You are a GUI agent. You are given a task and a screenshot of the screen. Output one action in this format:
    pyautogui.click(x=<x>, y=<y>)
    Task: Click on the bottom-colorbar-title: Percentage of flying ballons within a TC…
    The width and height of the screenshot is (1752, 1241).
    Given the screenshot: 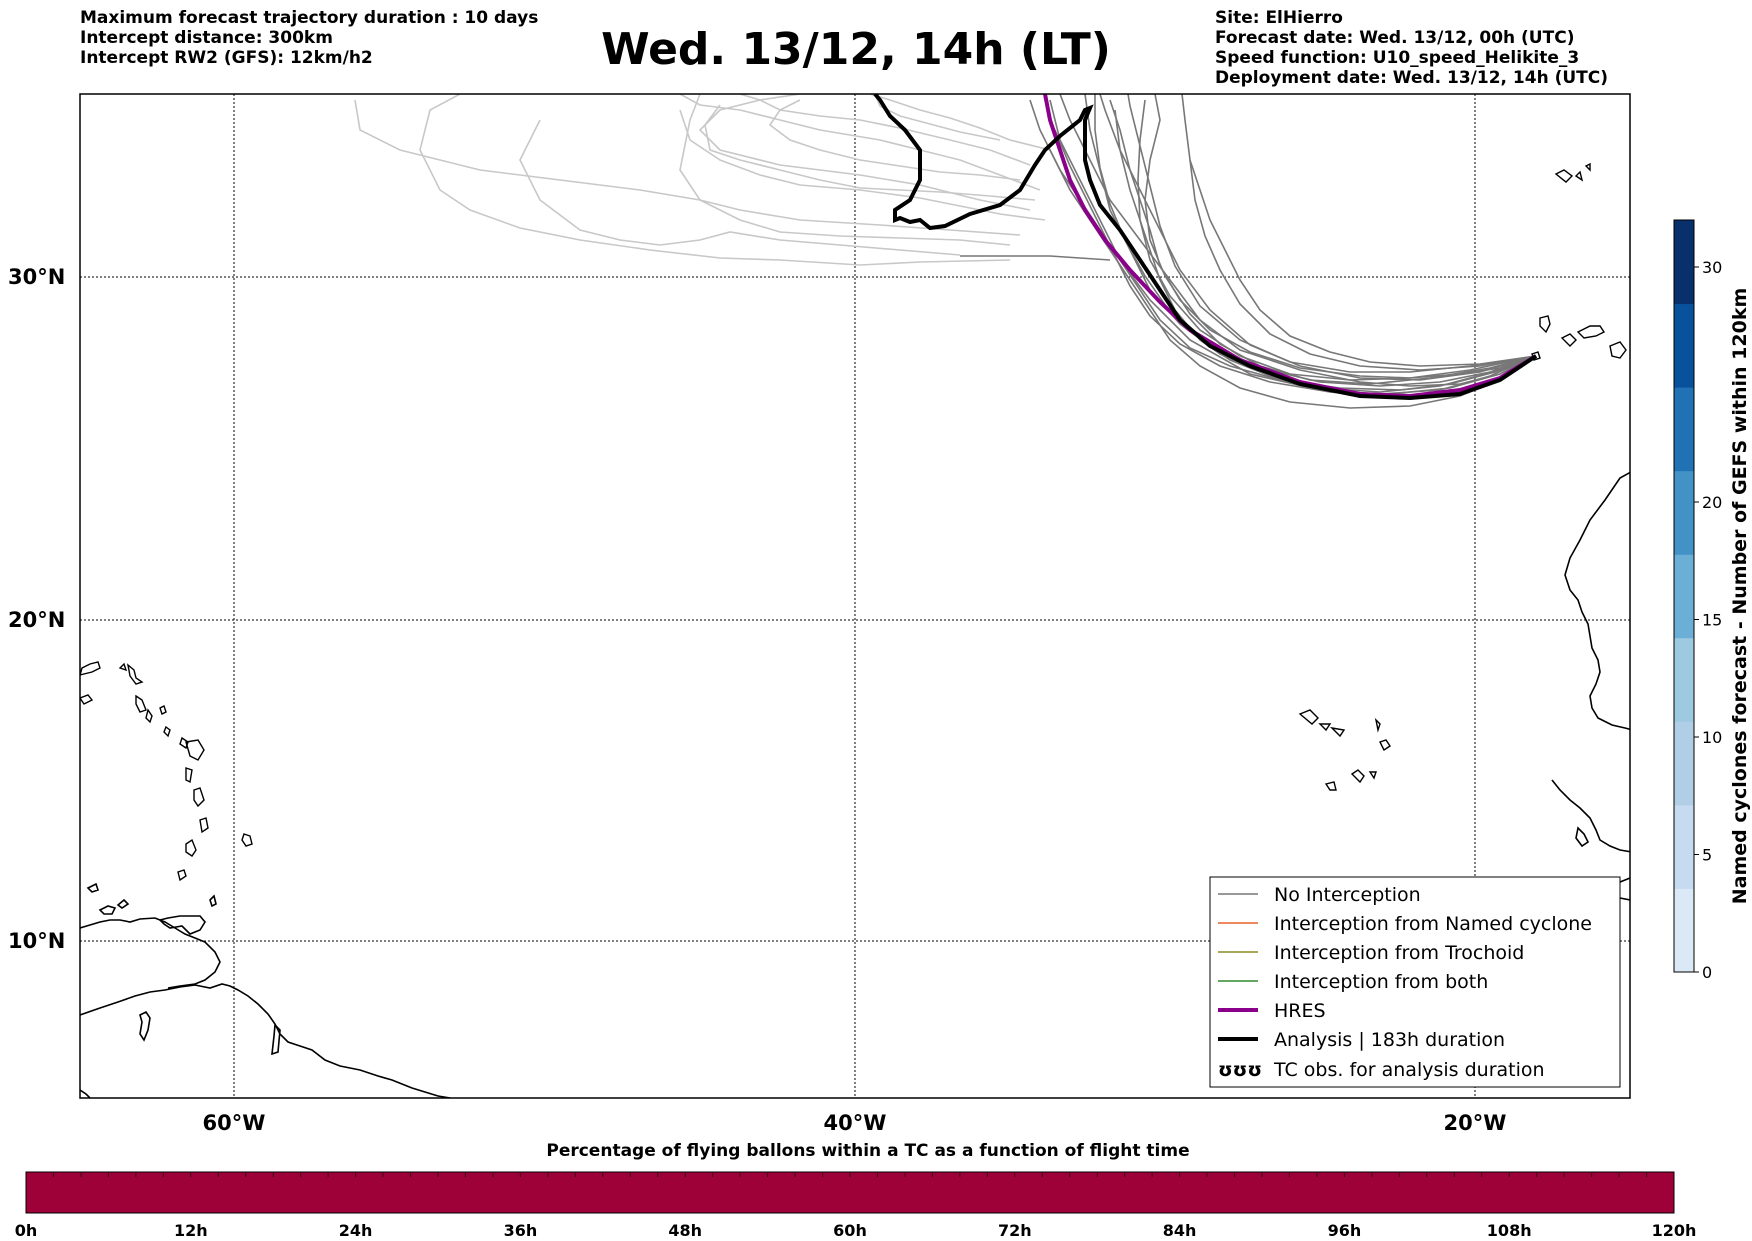 What is the action you would take?
    pyautogui.click(x=867, y=1151)
    